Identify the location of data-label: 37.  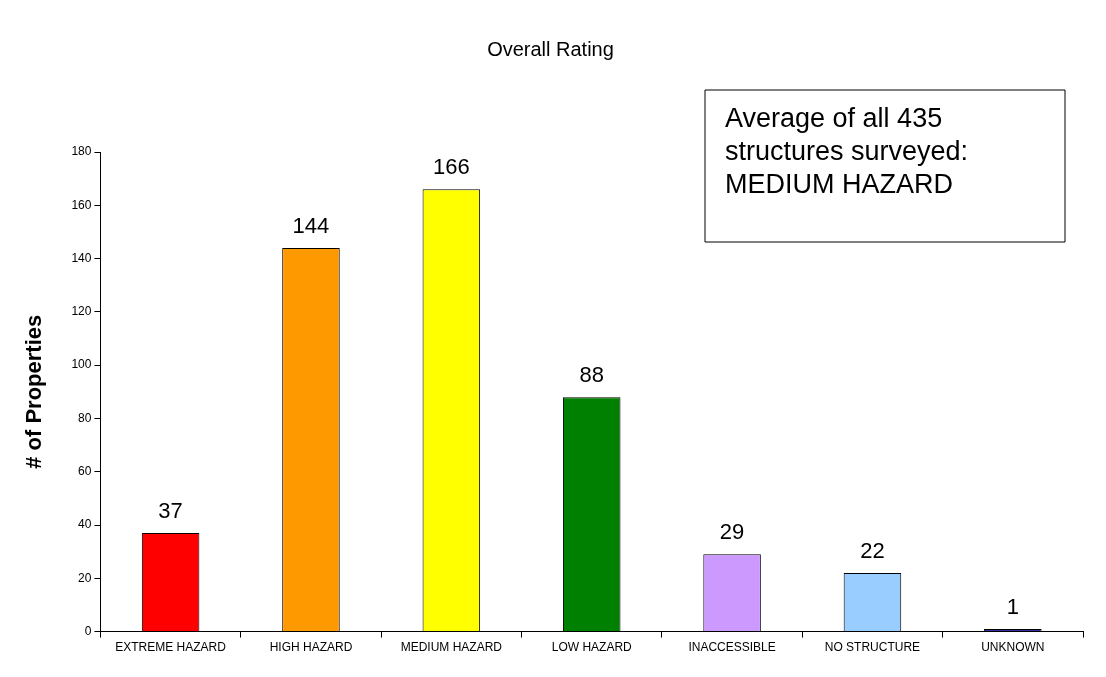
(170, 511).